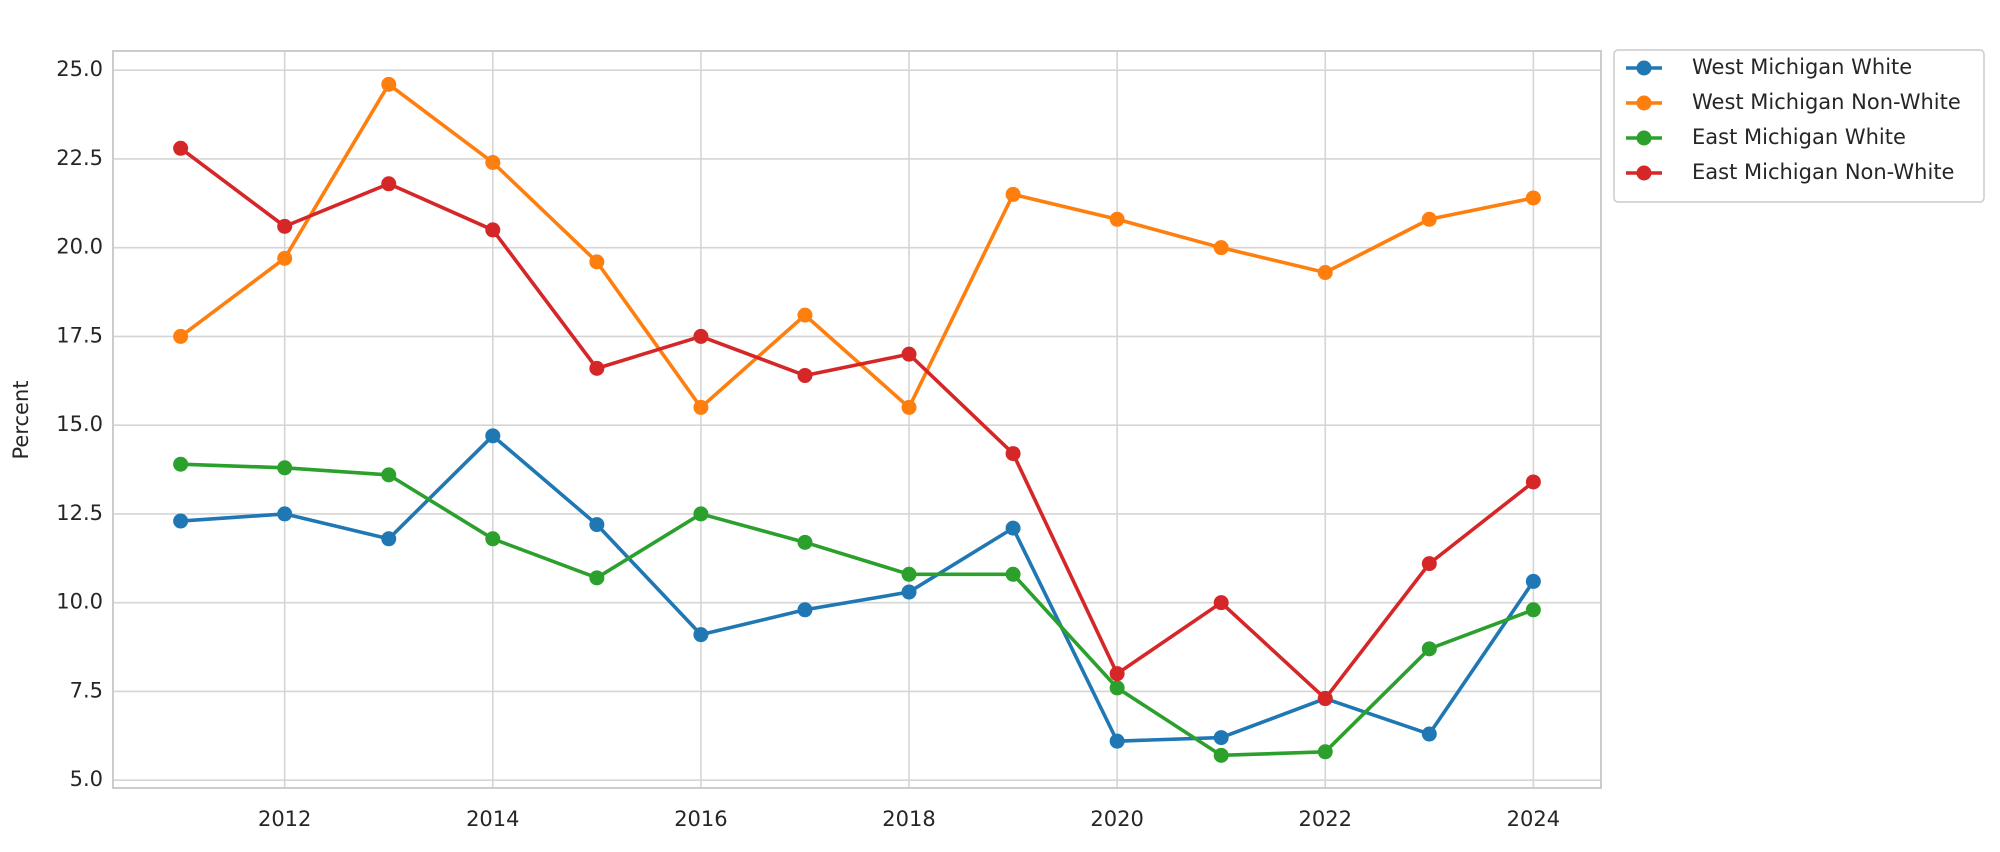 This screenshot has height=852, width=2000. I want to click on legend-box, so click(1799, 126).